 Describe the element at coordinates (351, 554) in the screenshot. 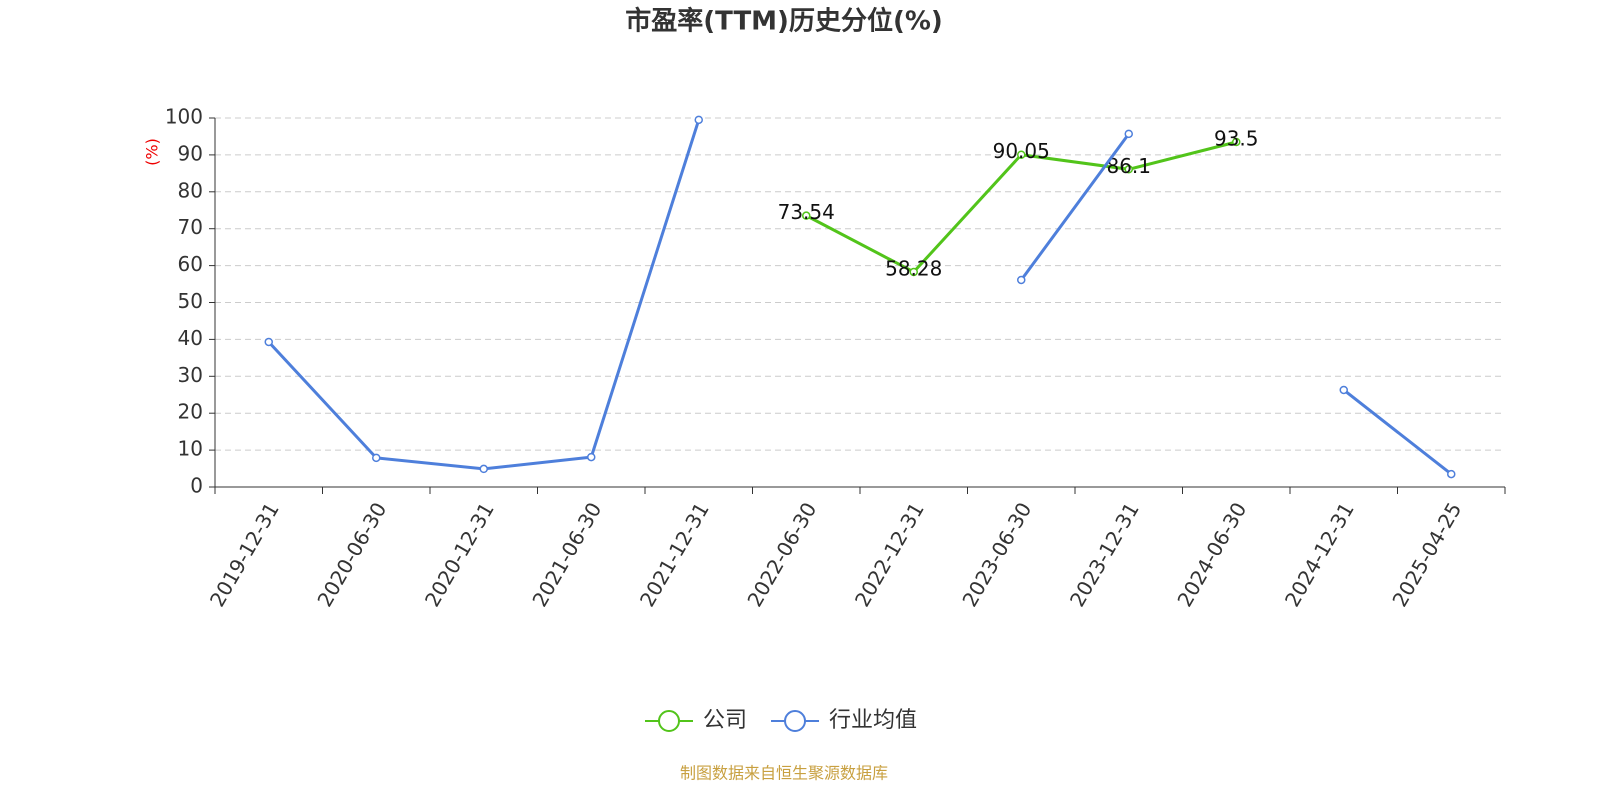

I see `x-tick-label: 2020-06-30` at that location.